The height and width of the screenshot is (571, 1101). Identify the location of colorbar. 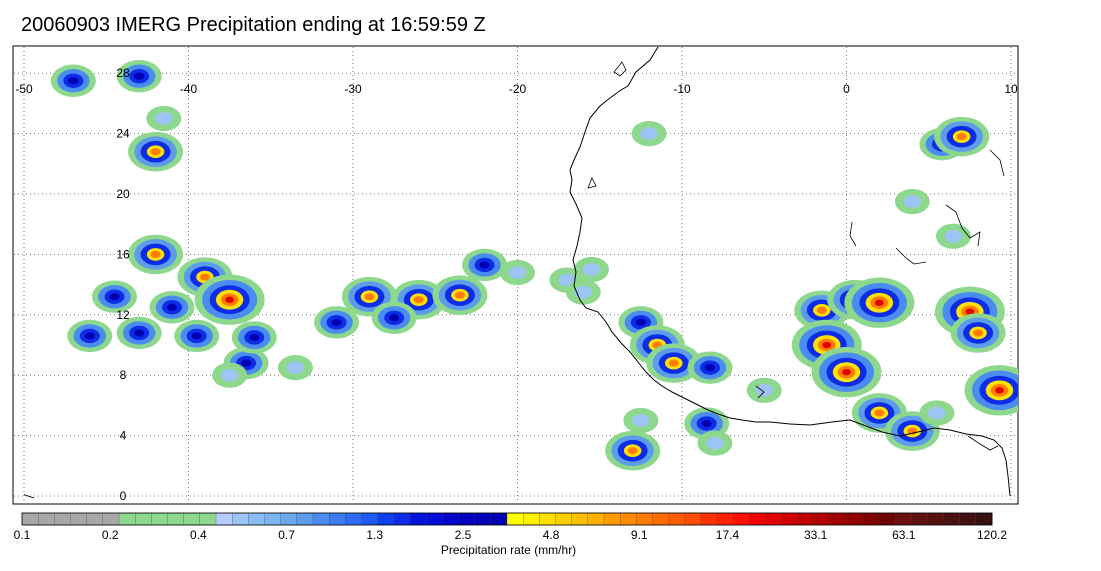
(507, 519).